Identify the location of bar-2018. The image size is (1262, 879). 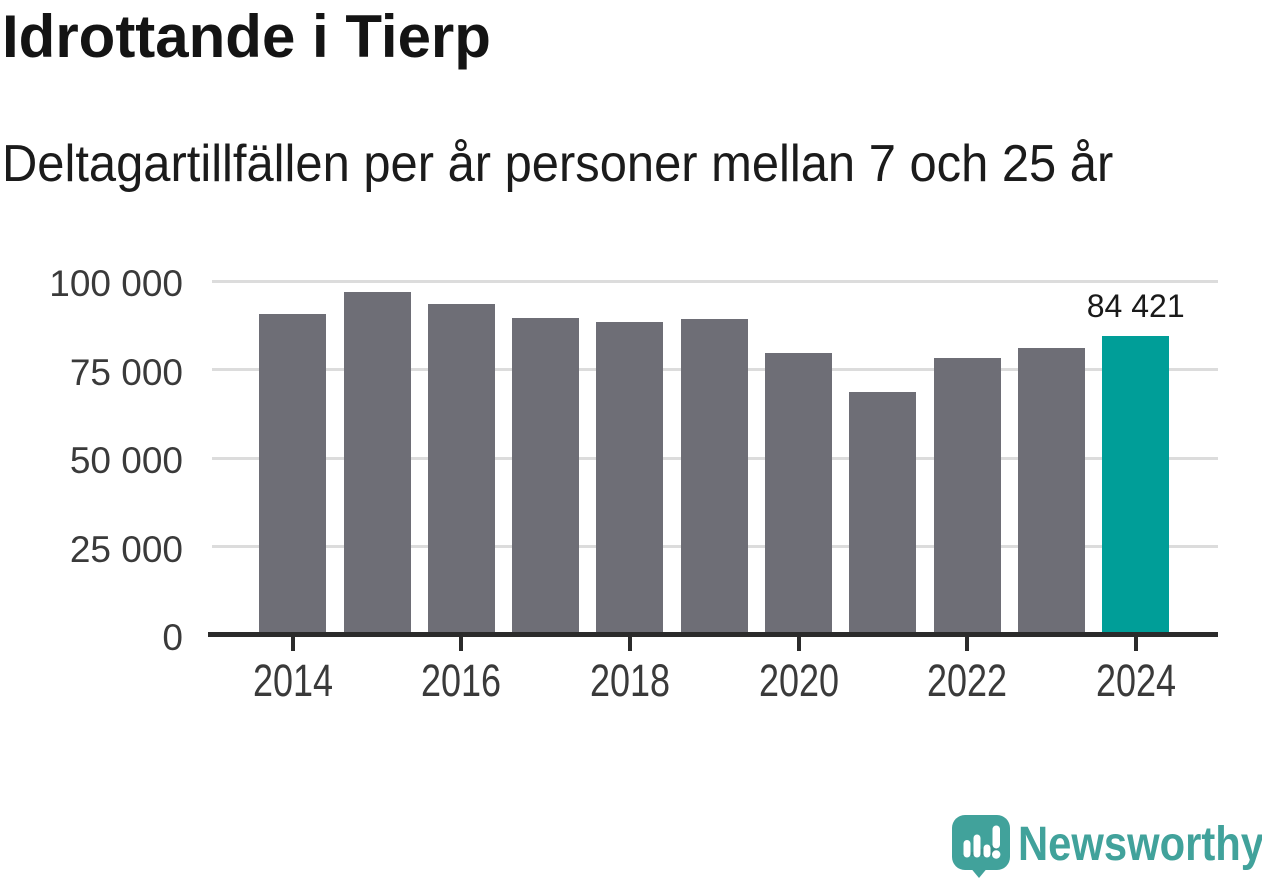
(630, 478).